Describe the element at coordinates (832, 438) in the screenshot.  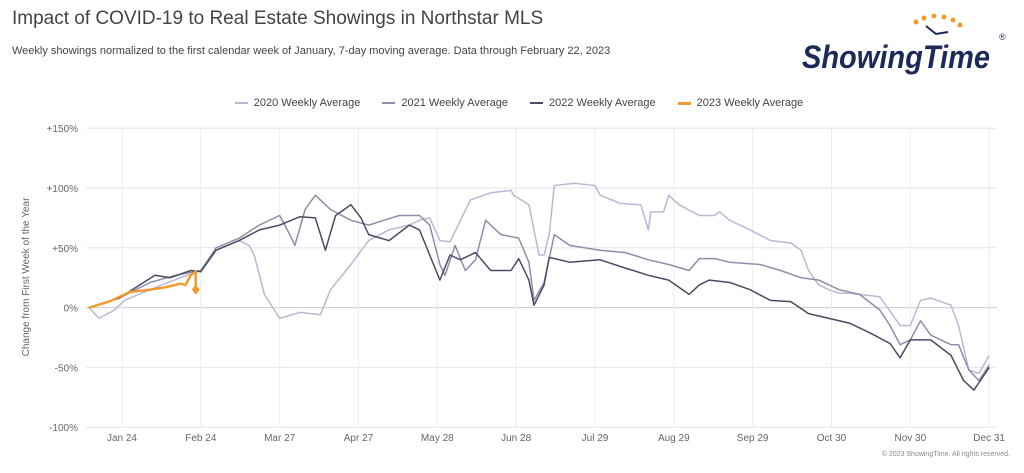
I see `x-tick-label: Oct 30` at that location.